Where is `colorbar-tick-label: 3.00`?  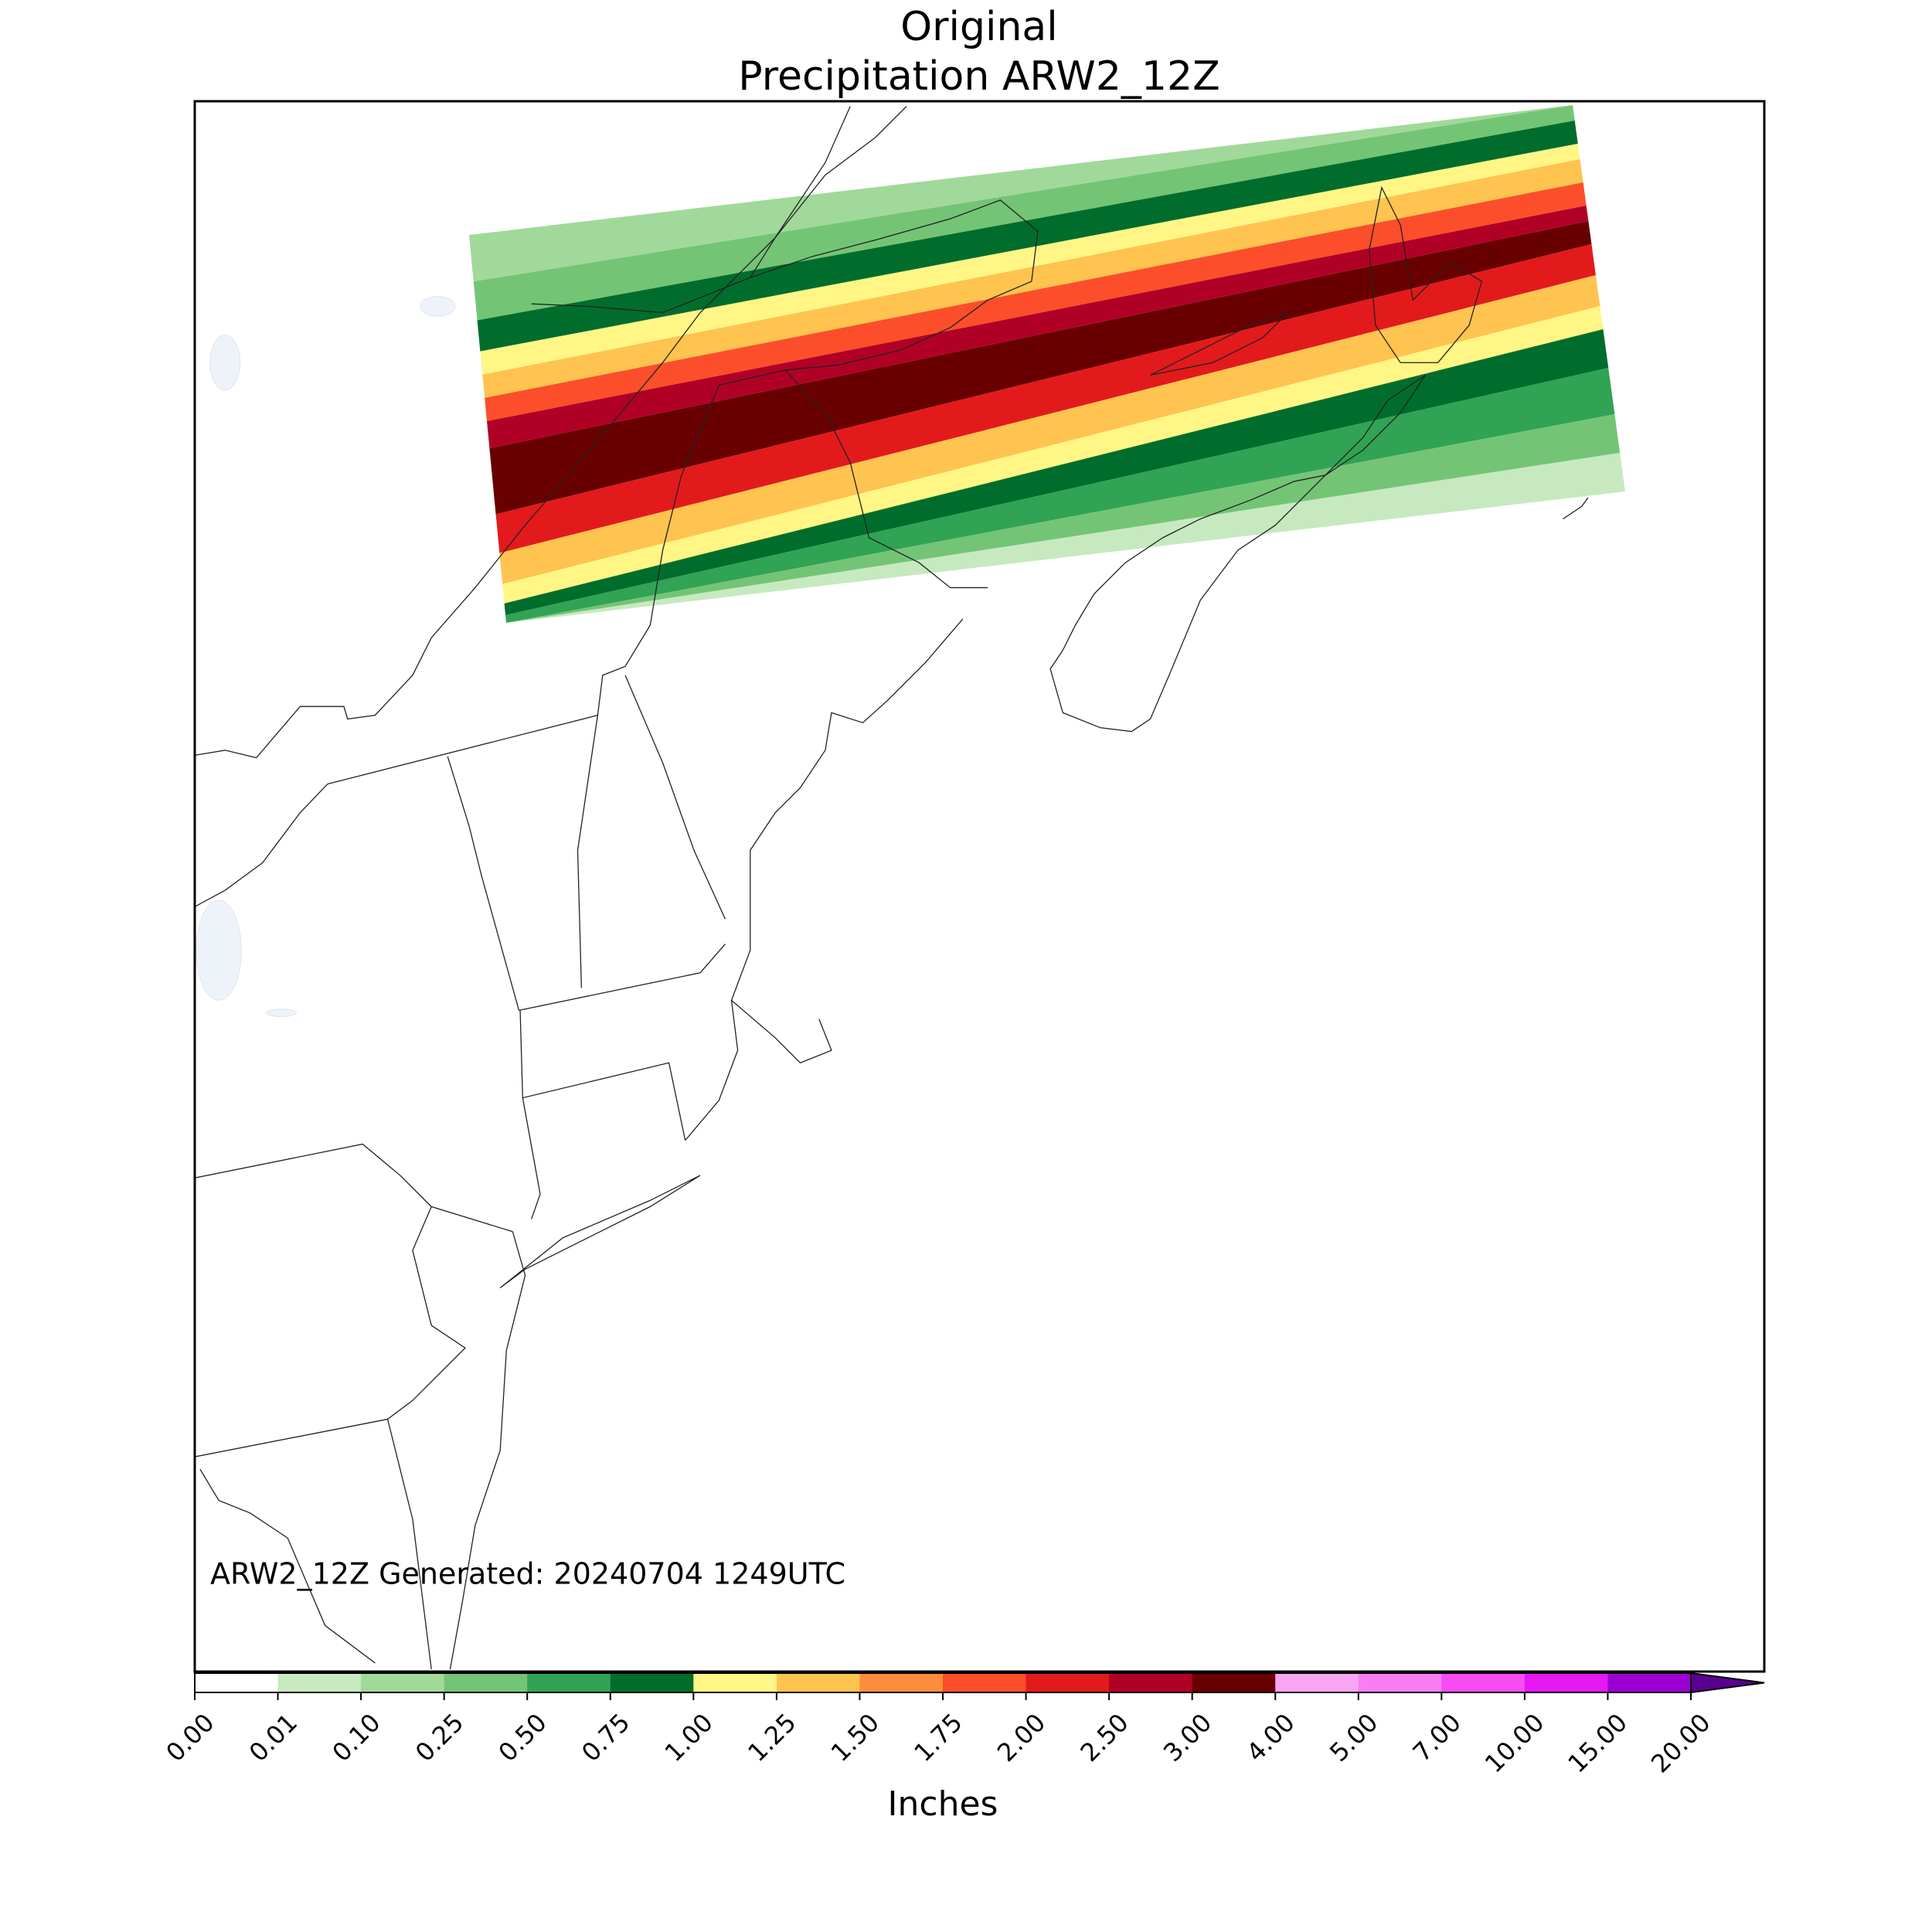
colorbar-tick-label: 3.00 is located at coordinates (1187, 1738).